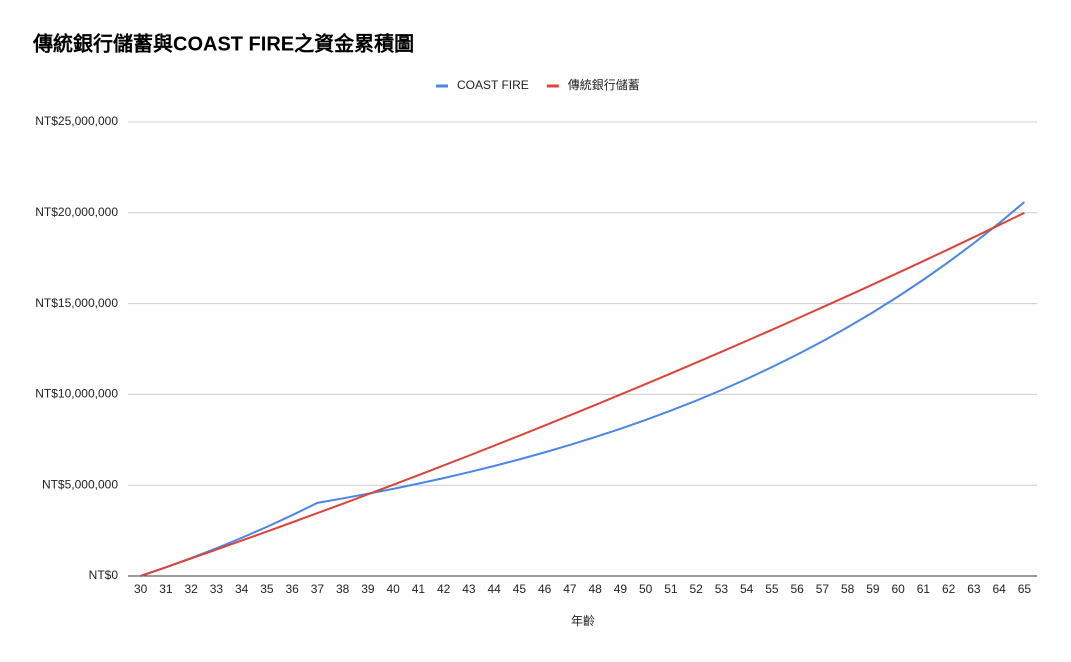 The width and height of the screenshot is (1071, 662). I want to click on x-tick-label: 65, so click(1025, 589).